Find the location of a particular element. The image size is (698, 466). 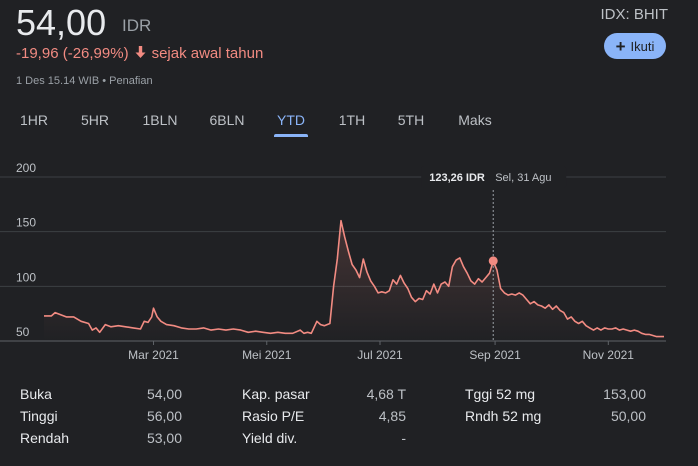

stat-value: 4,68 T is located at coordinates (386, 394).